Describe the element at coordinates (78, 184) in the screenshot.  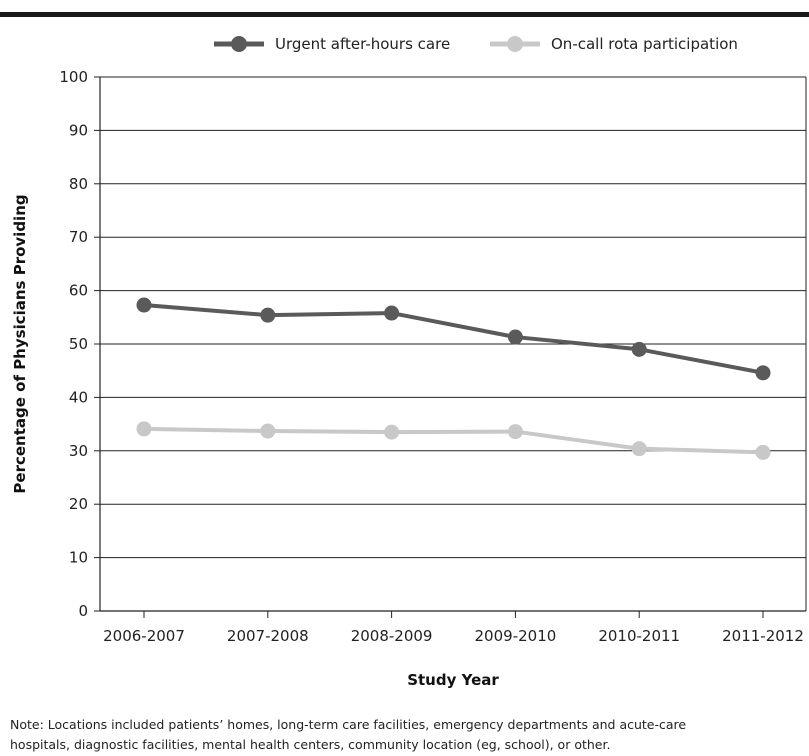
I see `y-tick-label: 80` at that location.